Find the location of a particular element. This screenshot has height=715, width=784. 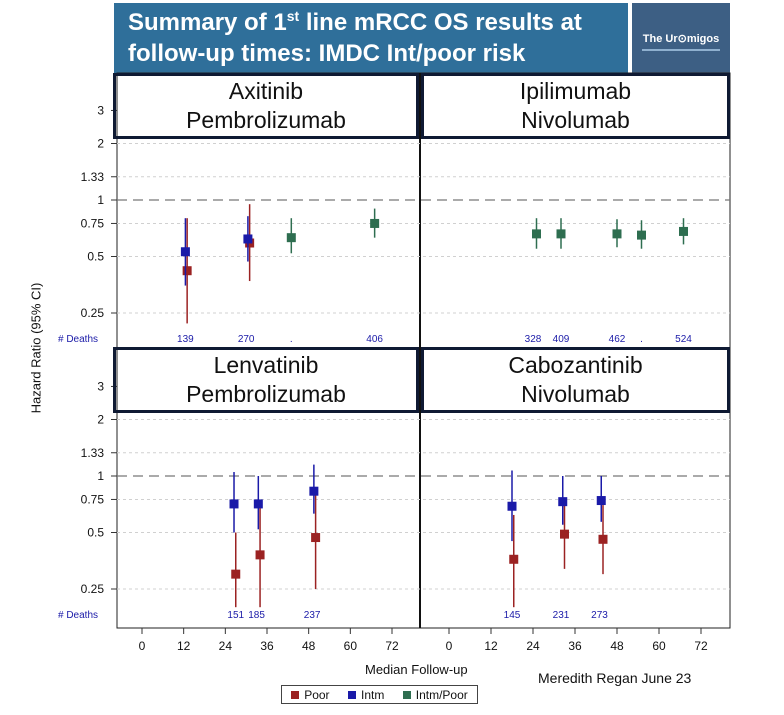

panel-header-lenvatinib-pembrolizumab: Lenvatinib Pembrolizumab is located at coordinates (266, 380).